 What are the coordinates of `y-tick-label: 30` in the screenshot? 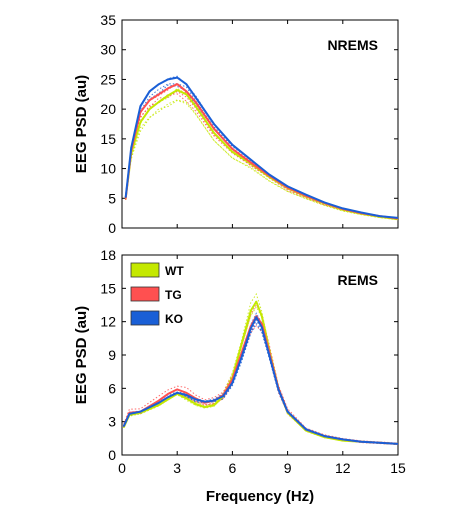 It's located at (108, 50).